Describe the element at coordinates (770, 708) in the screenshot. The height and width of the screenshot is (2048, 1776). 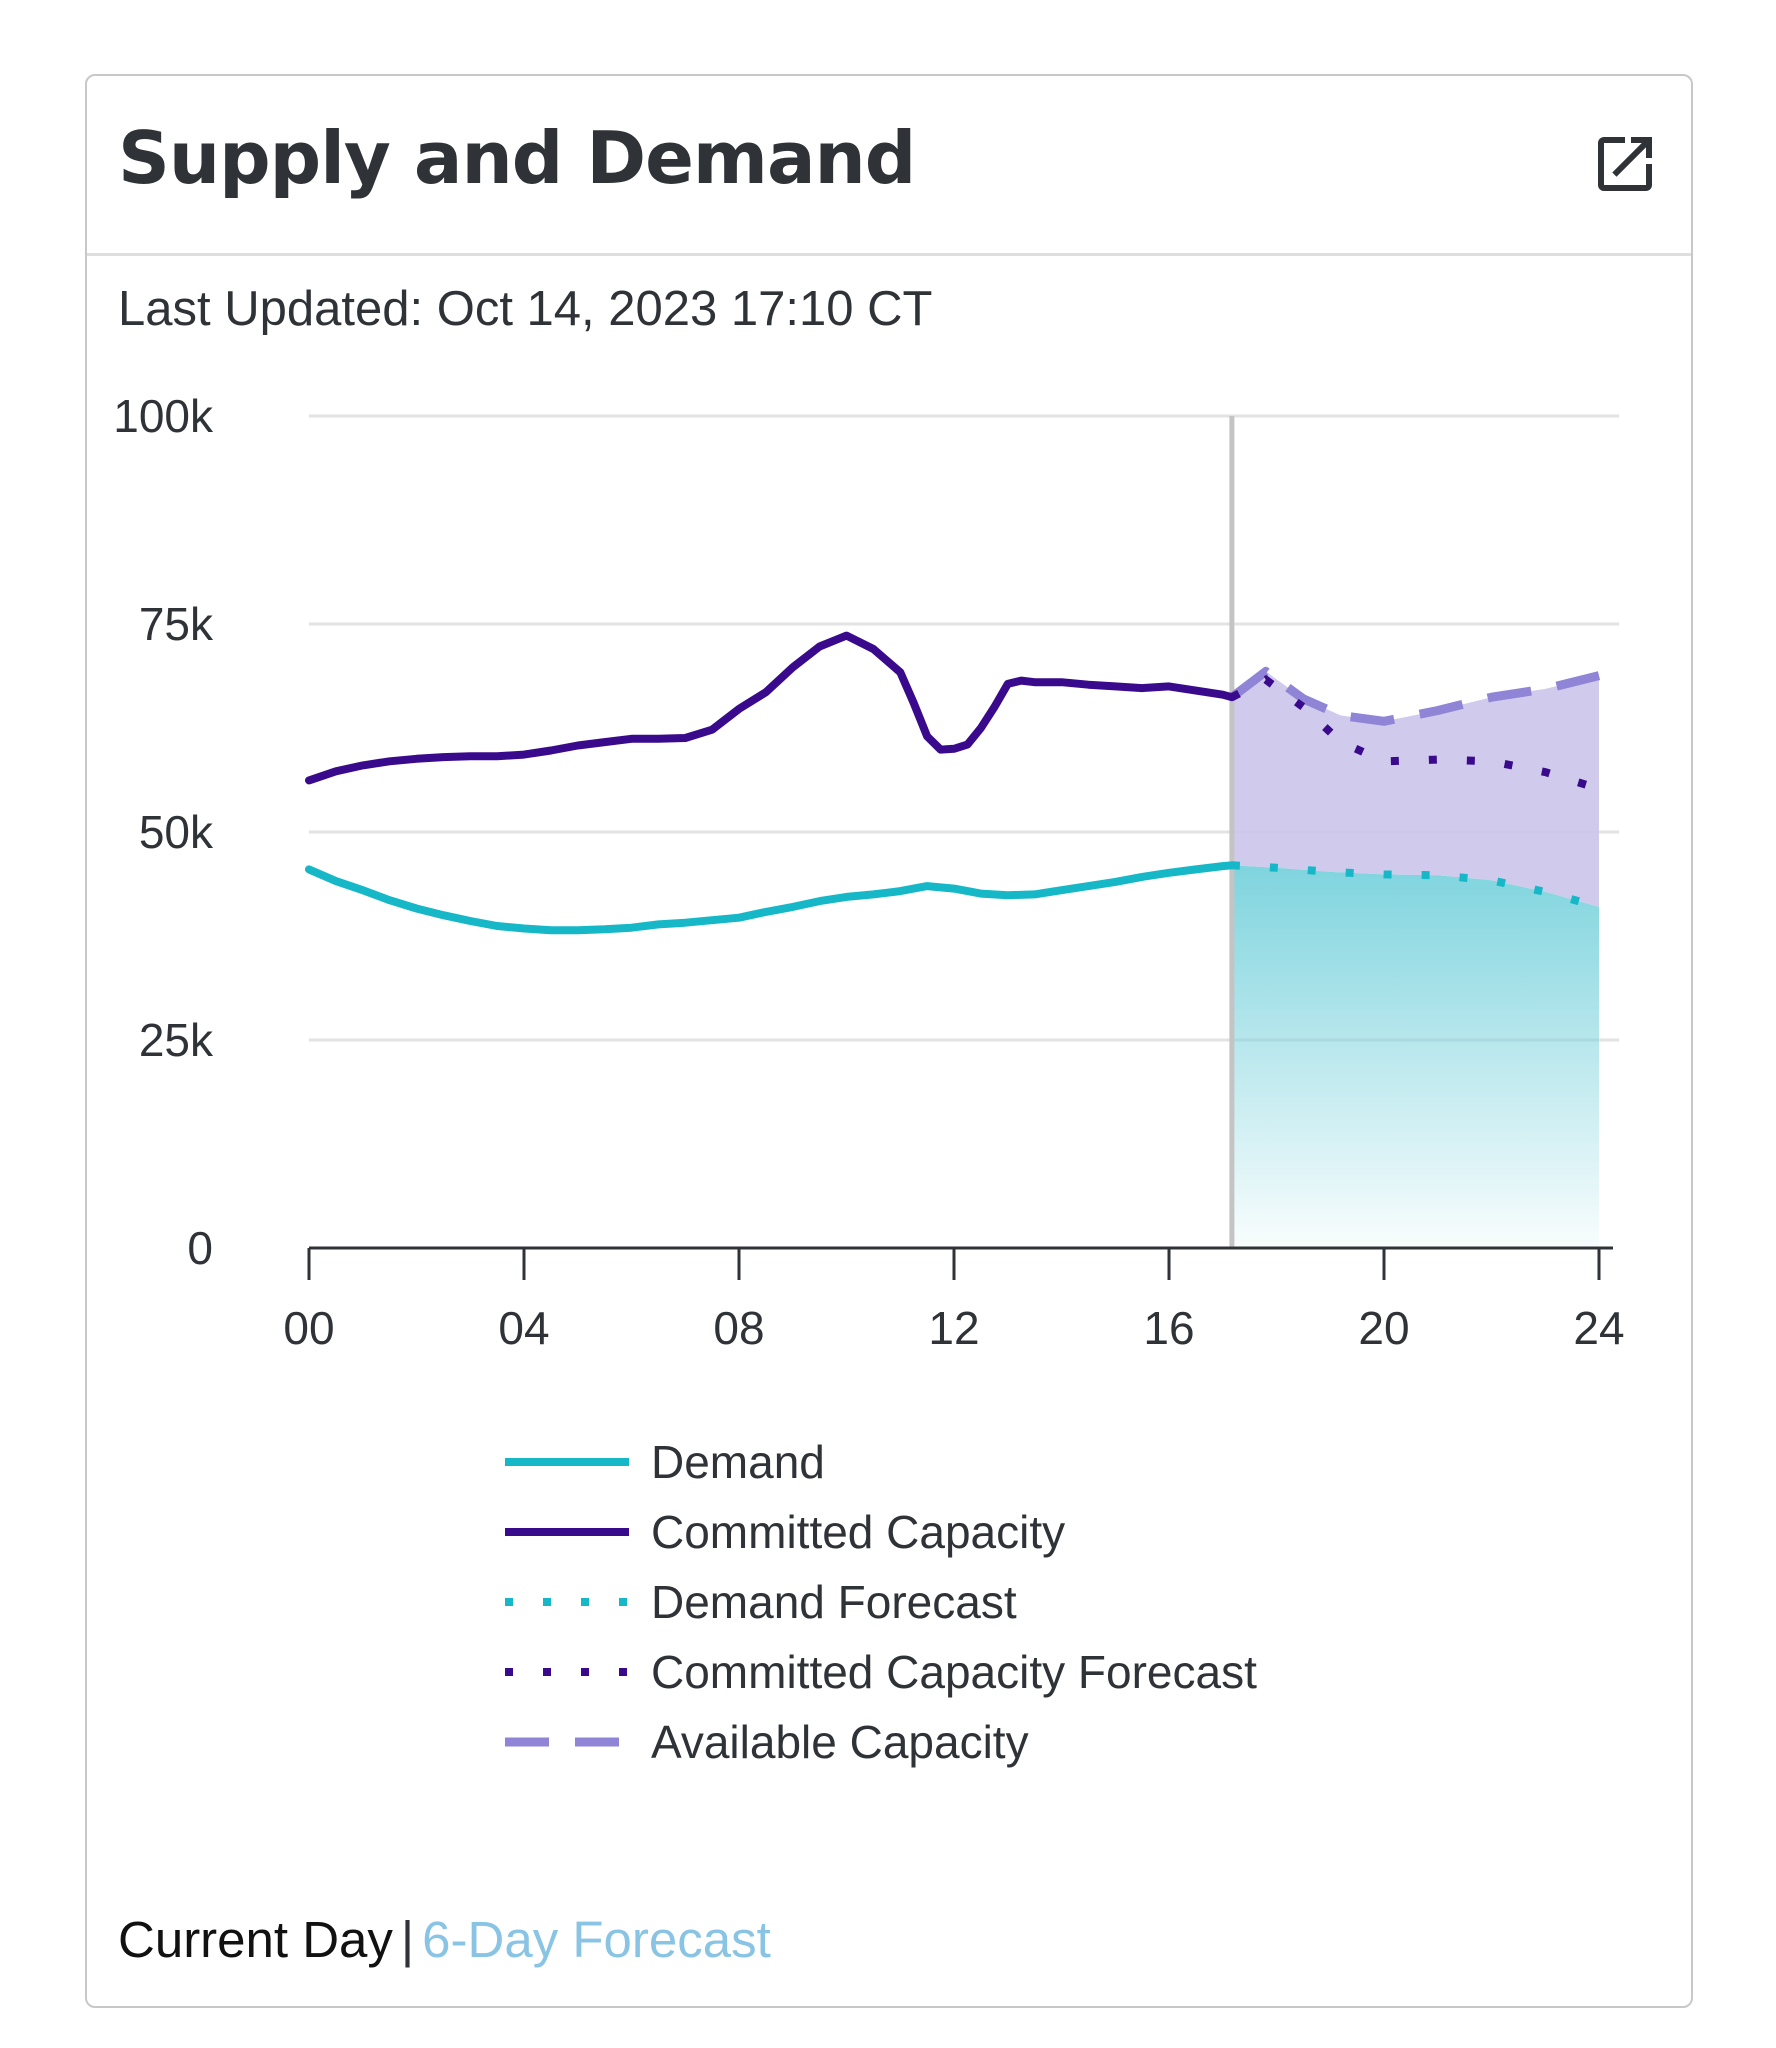
I see `committed-capacity-line` at that location.